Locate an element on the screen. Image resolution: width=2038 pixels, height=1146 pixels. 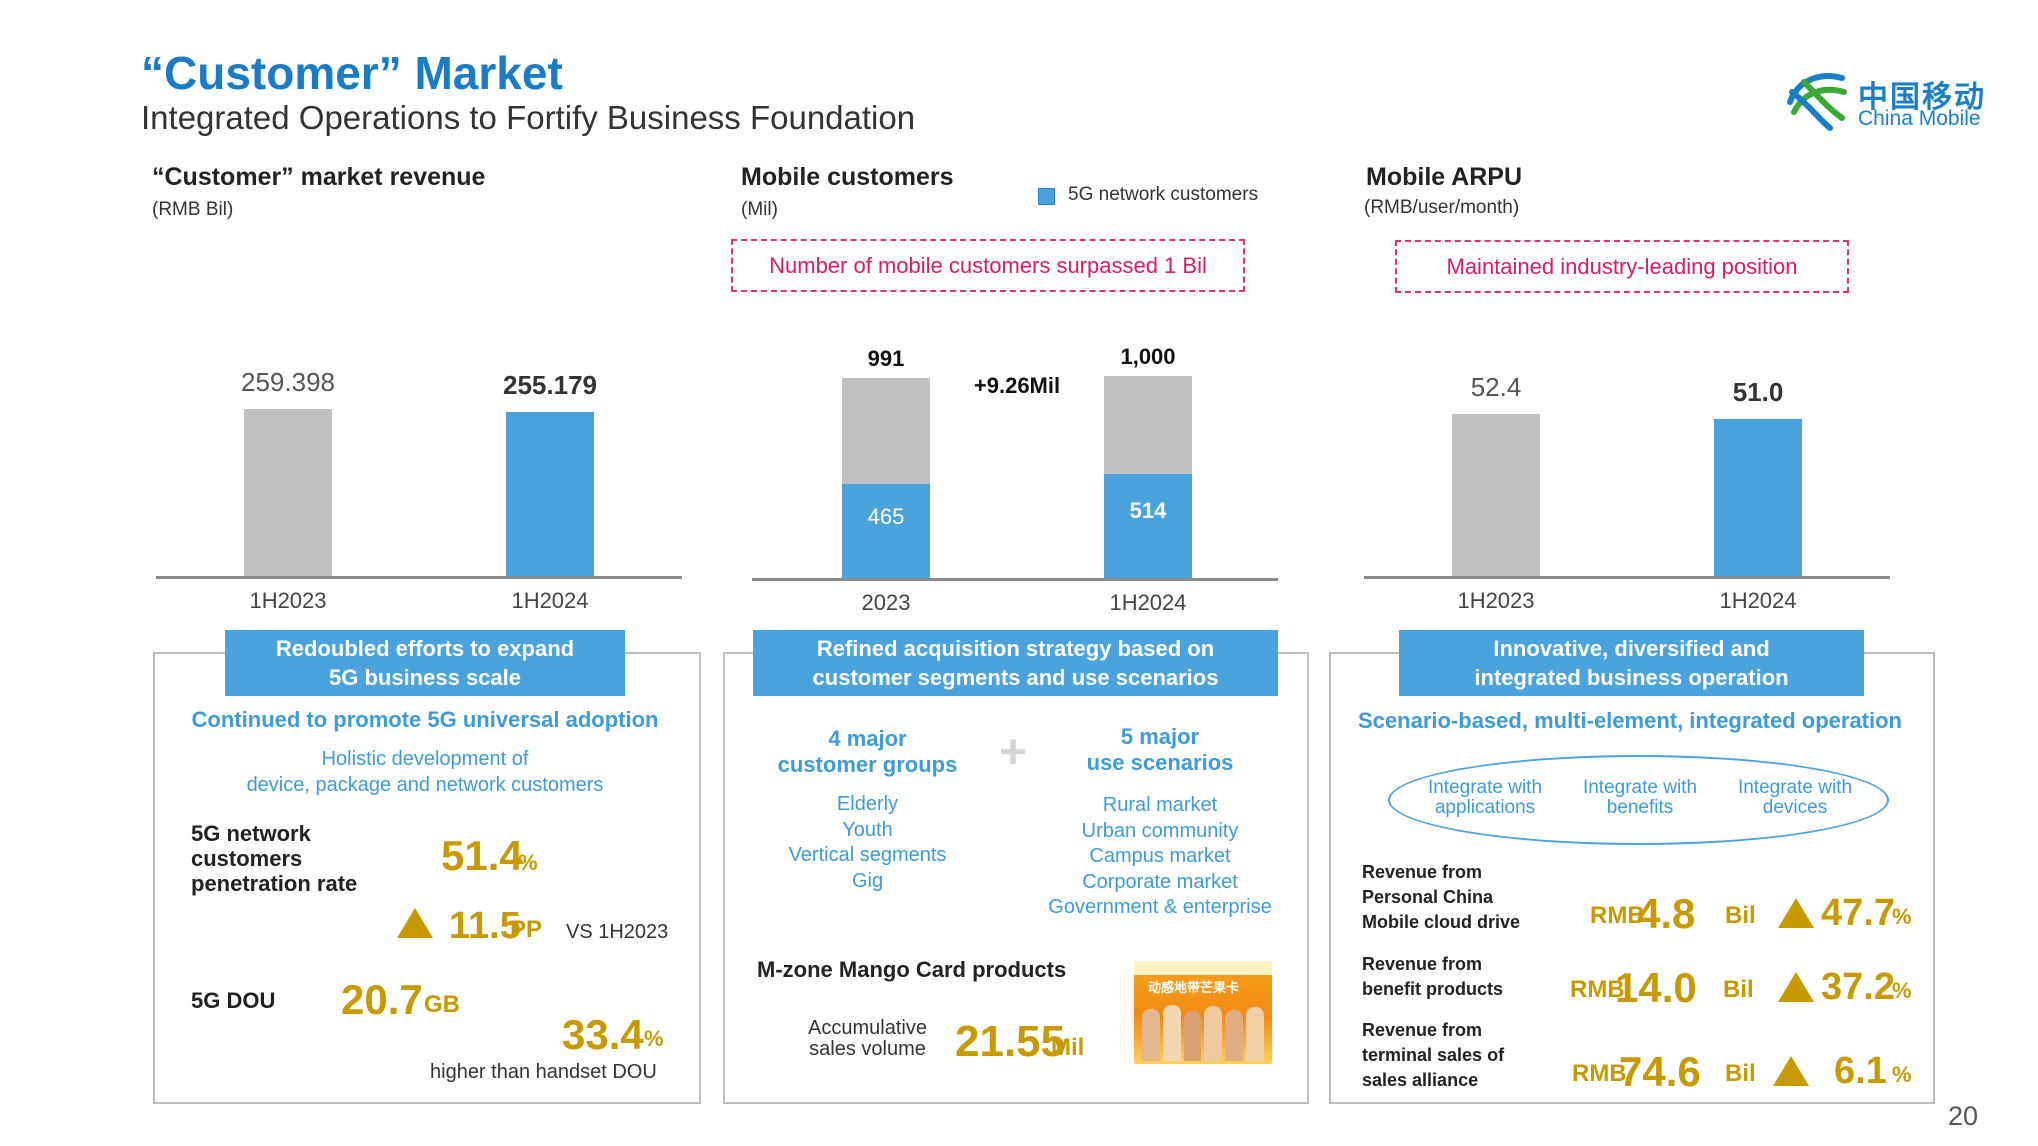
customer-group-item: Vertical segments is located at coordinates (867, 855).